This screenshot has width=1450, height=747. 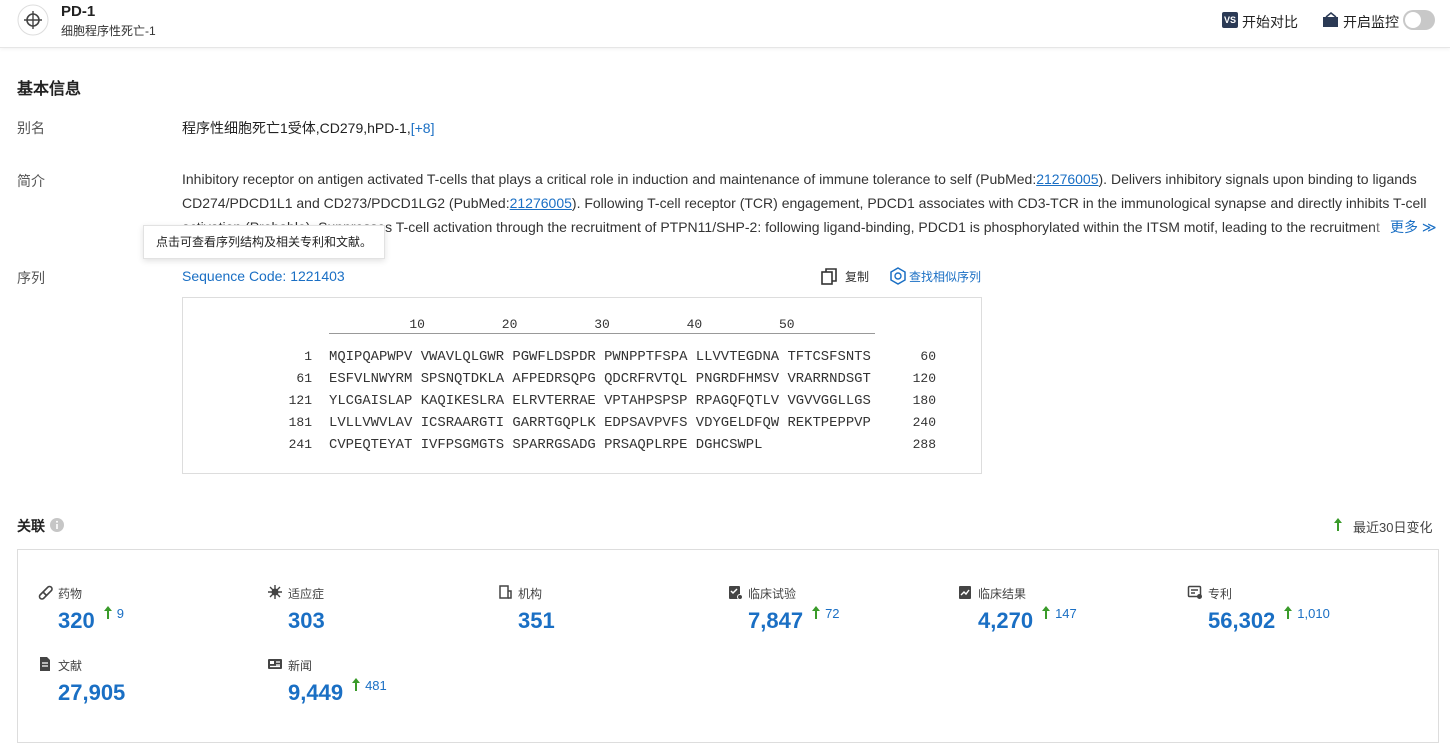 What do you see at coordinates (70, 594) in the screenshot?
I see `stat-label: 药物` at bounding box center [70, 594].